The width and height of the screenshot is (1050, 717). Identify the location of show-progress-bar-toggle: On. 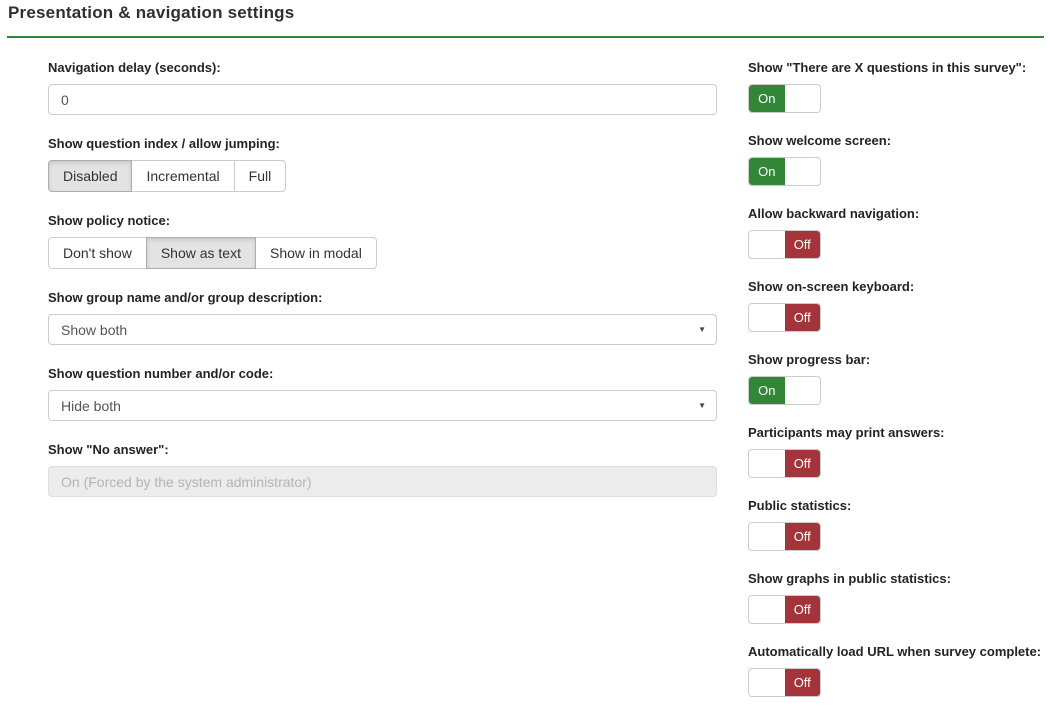
(784, 390).